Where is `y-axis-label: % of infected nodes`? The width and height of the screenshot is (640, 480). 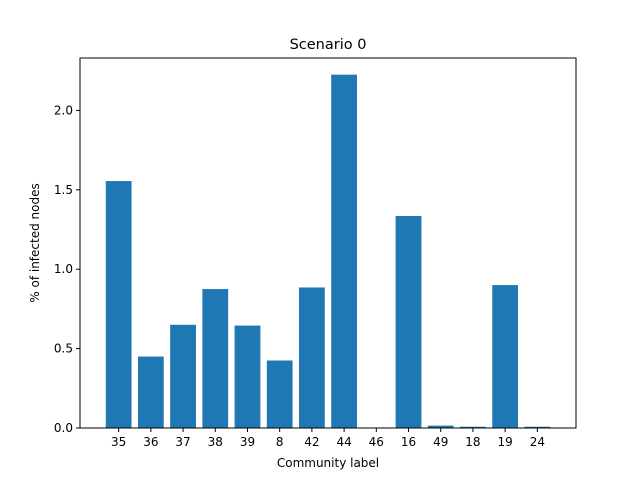 y-axis-label: % of infected nodes is located at coordinates (35, 242).